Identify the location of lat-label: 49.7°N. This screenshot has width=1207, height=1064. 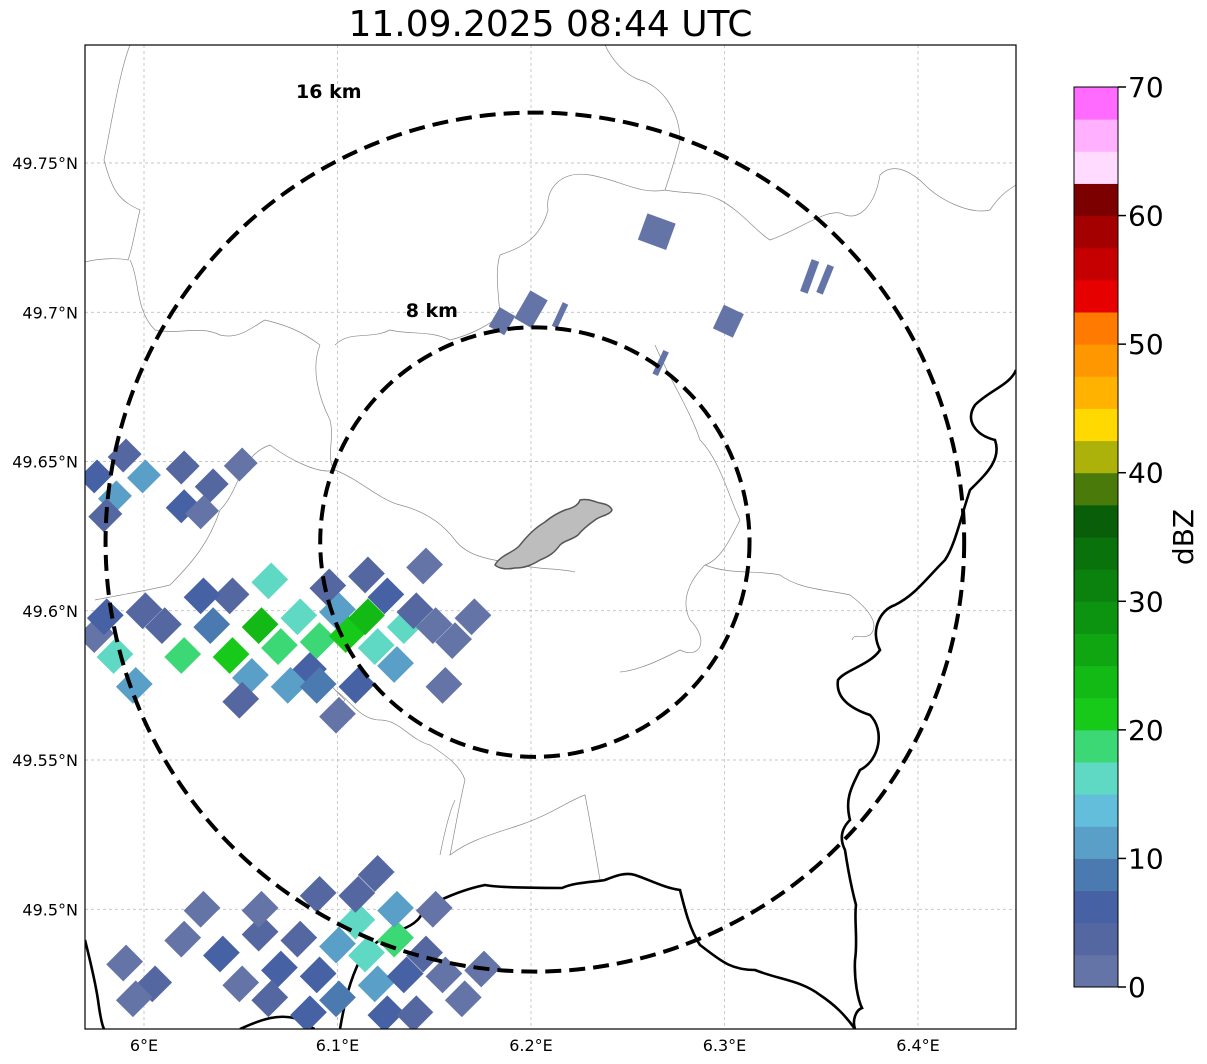
(50, 312).